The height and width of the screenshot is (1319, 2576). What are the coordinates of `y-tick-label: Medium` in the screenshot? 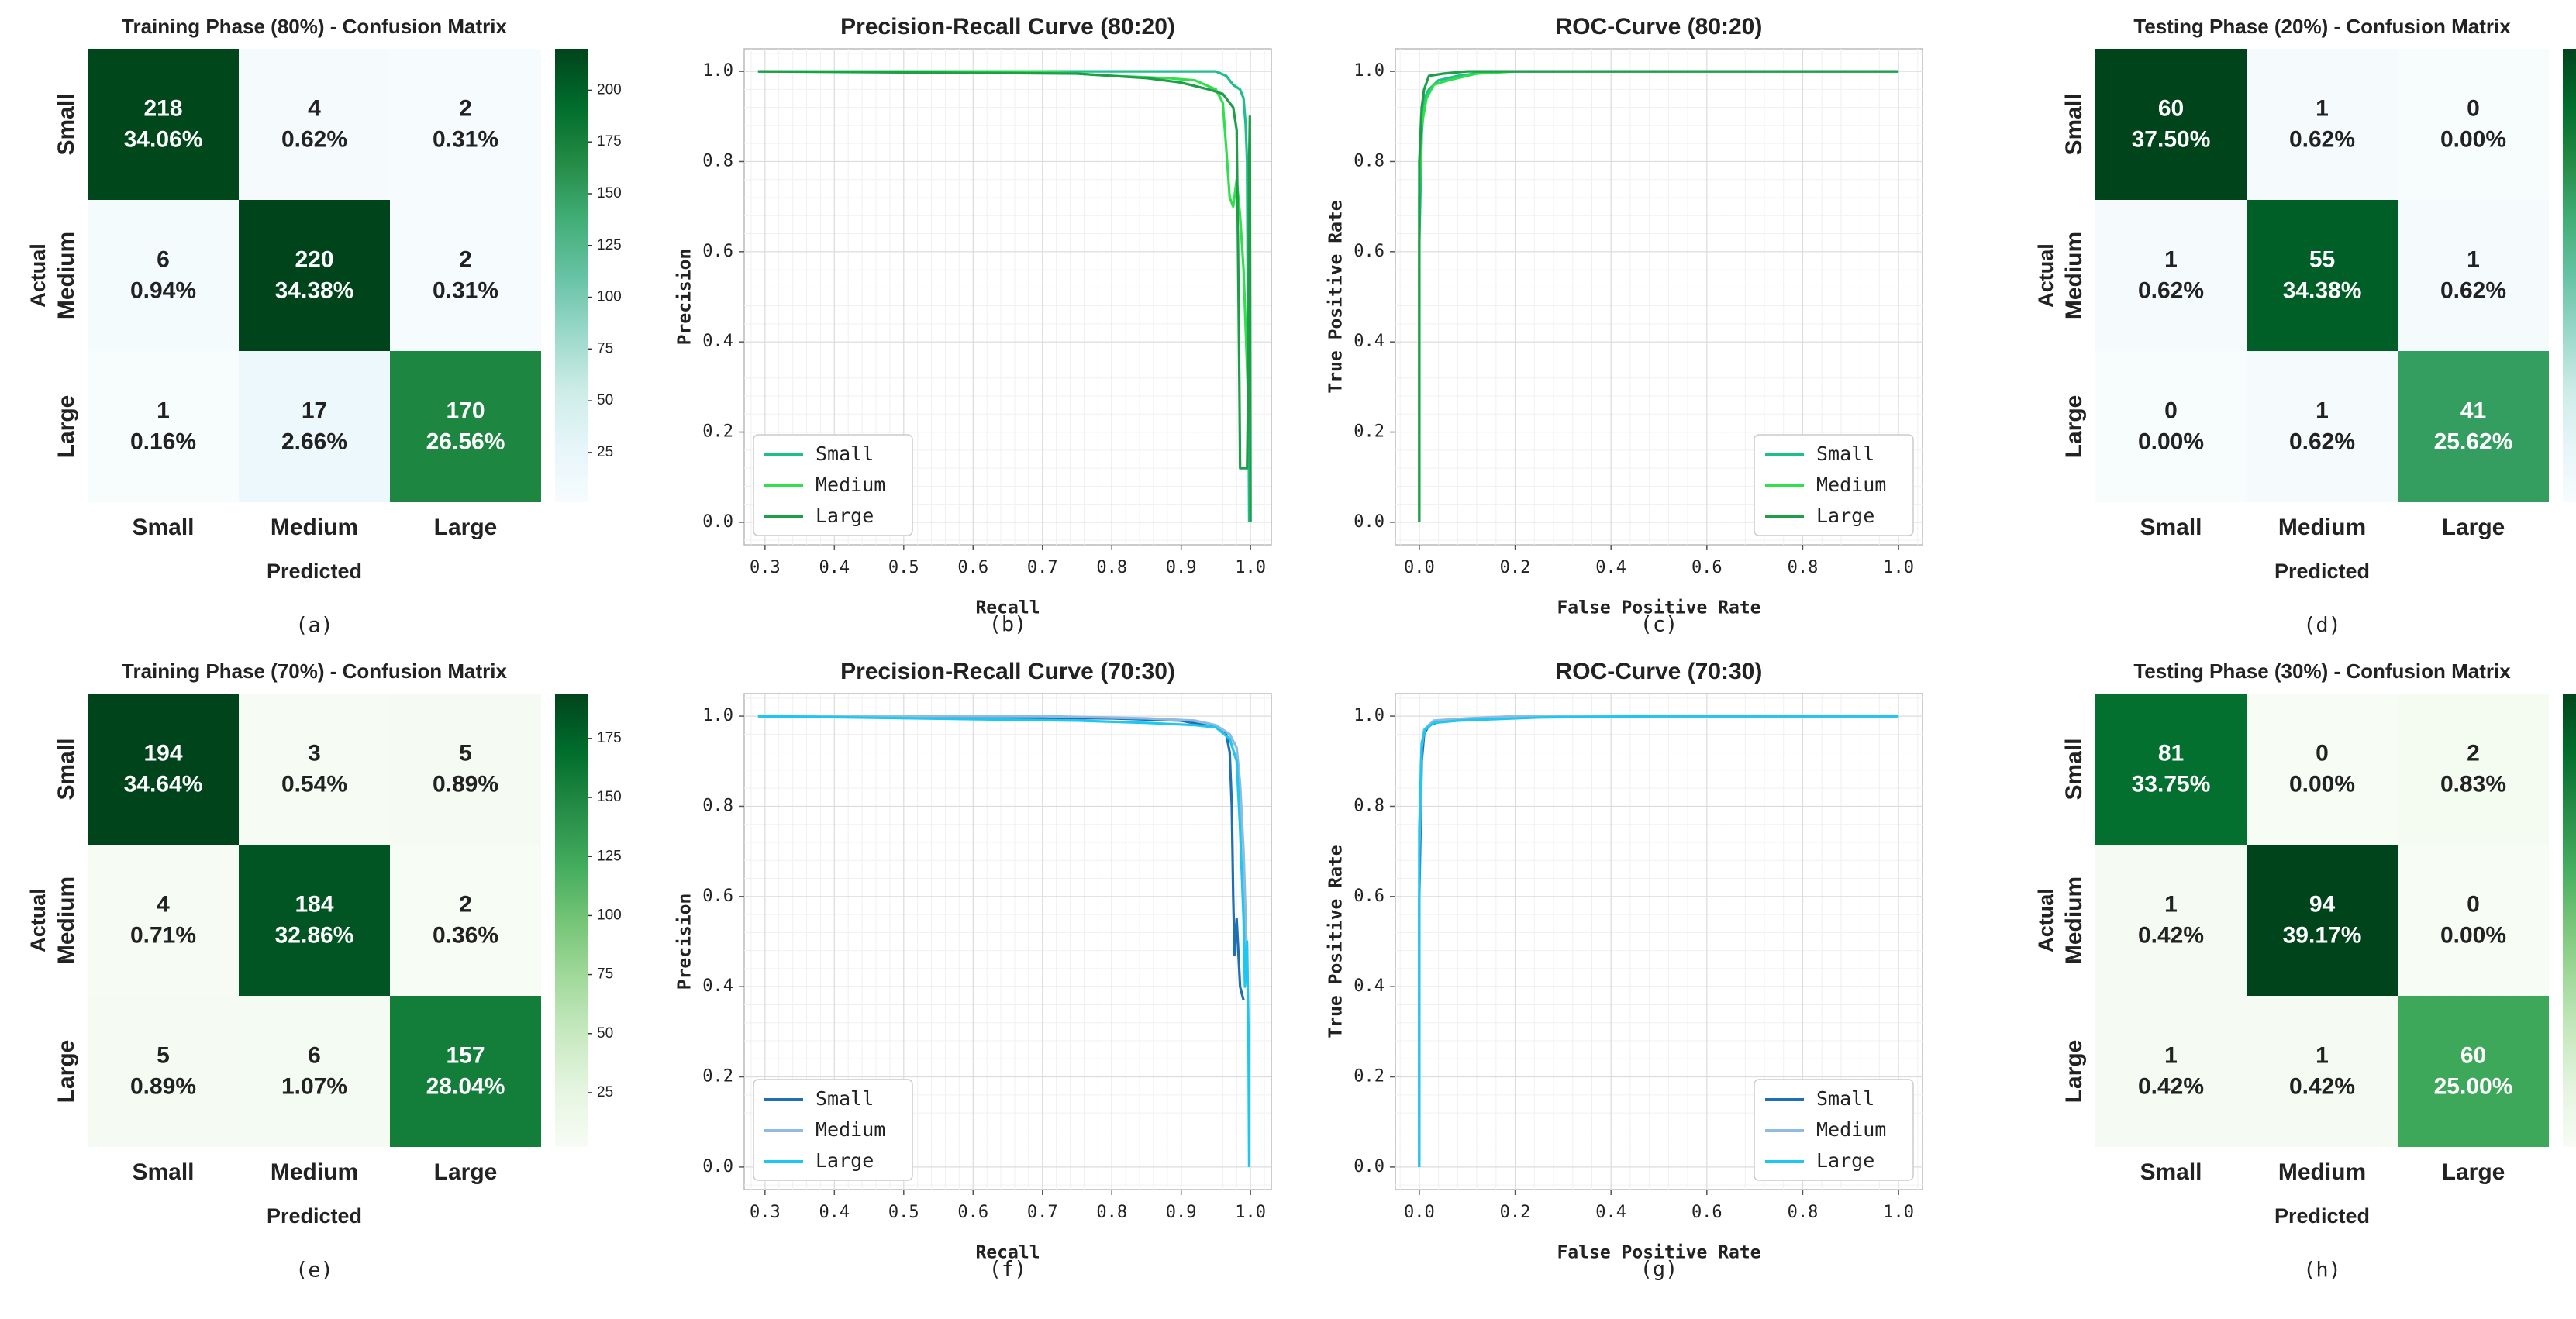 It's located at (66, 275).